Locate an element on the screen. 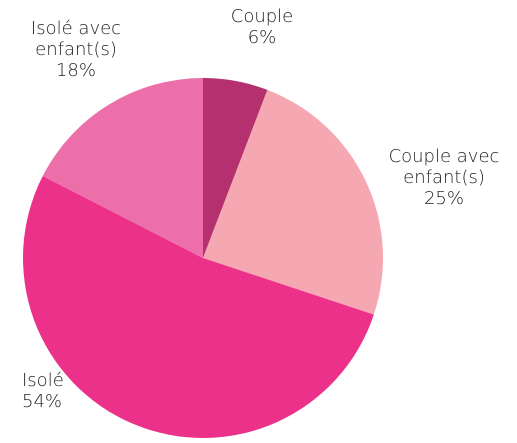 The image size is (517, 443). category-label: Couple is located at coordinates (262, 16).